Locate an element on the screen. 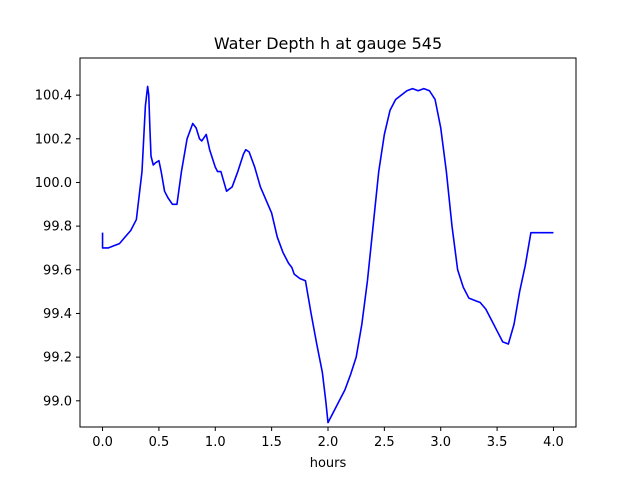 This screenshot has height=480, width=640. x-tick-label: 1.5 is located at coordinates (271, 442).